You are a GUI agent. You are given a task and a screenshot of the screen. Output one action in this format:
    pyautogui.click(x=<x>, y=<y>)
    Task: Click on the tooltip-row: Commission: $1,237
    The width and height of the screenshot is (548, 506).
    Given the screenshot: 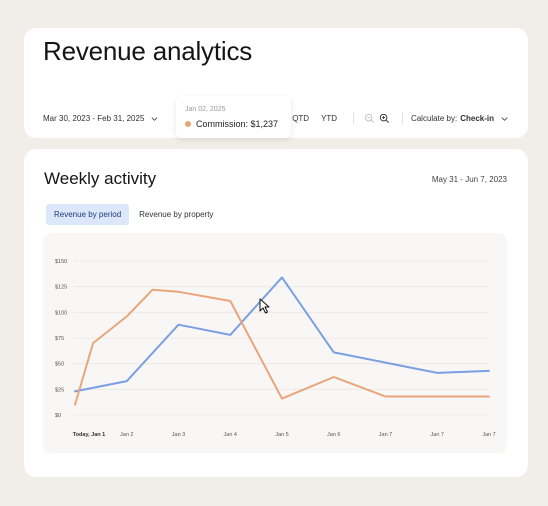 What is the action you would take?
    pyautogui.click(x=231, y=124)
    